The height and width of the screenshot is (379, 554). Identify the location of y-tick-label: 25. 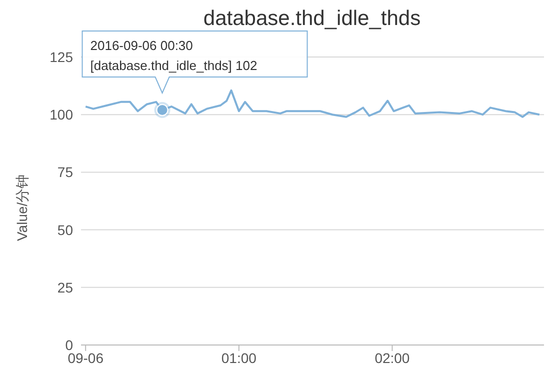
(65, 287).